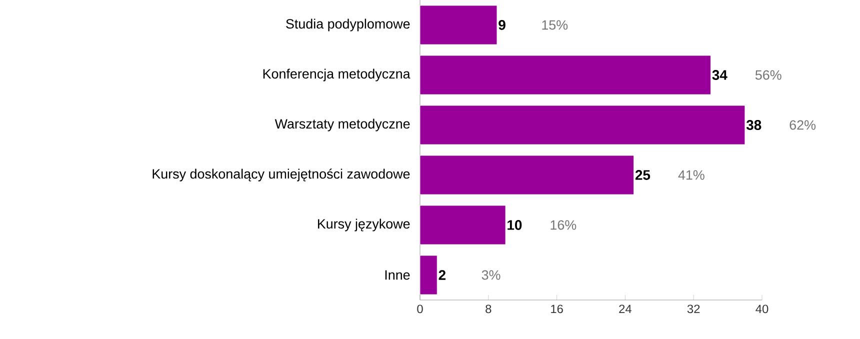 This screenshot has width=860, height=339. What do you see at coordinates (397, 275) in the screenshot?
I see `y-tick-label: Inne` at bounding box center [397, 275].